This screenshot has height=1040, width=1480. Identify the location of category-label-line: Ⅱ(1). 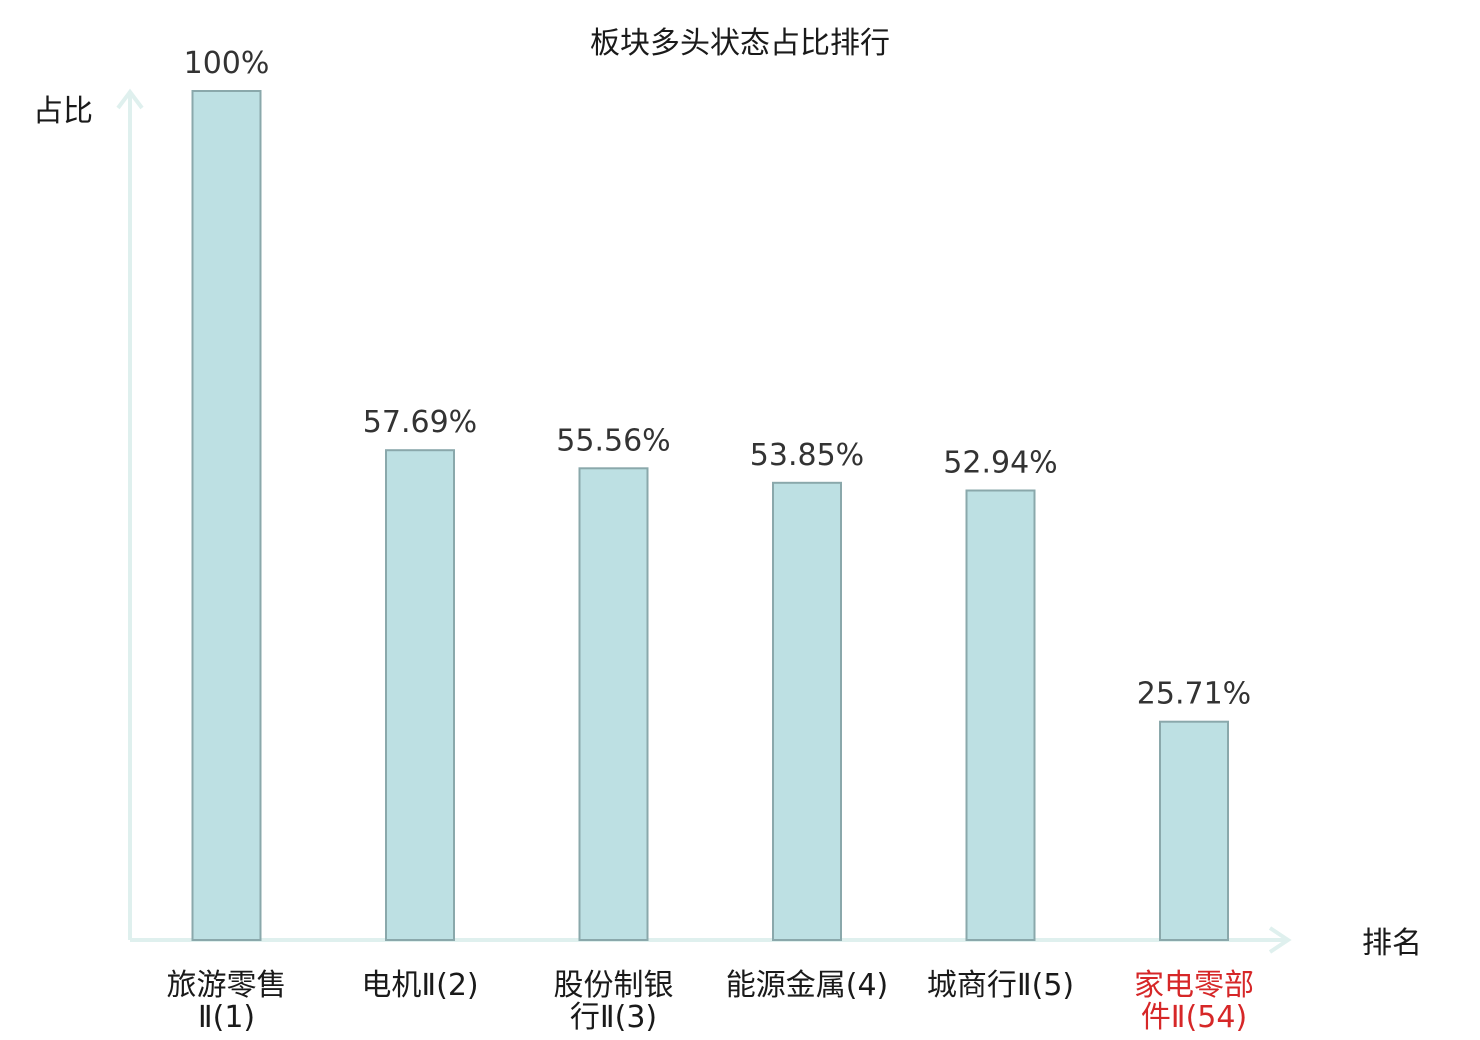
(226, 1017).